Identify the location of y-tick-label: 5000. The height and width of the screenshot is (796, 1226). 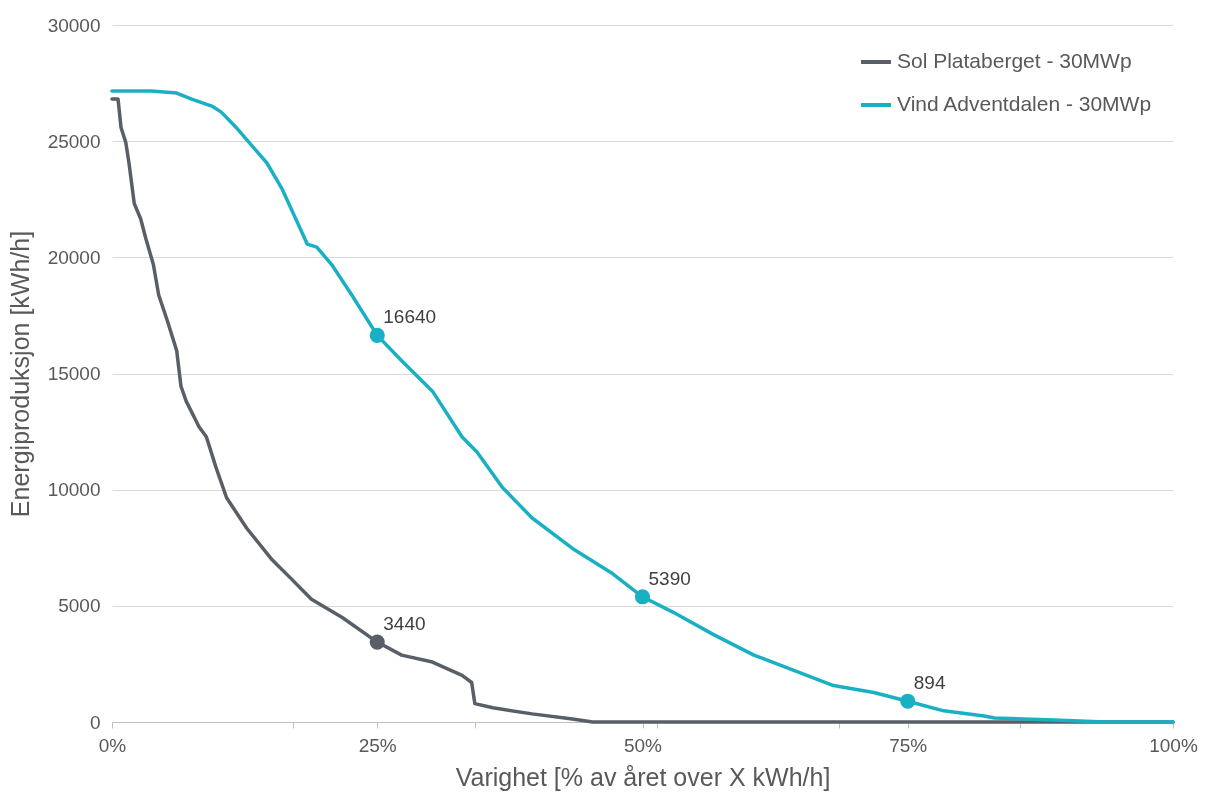
(79, 606).